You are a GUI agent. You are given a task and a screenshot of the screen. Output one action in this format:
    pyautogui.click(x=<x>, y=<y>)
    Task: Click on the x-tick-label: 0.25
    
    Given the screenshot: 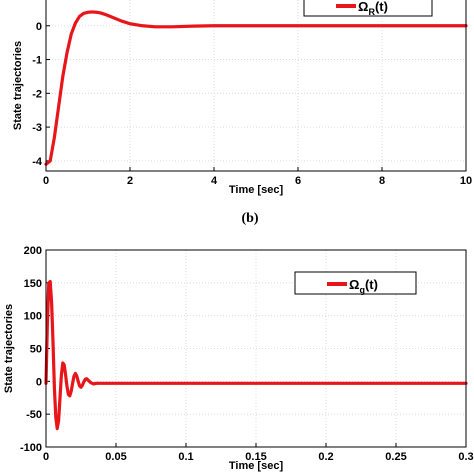 What is the action you would take?
    pyautogui.click(x=395, y=457)
    